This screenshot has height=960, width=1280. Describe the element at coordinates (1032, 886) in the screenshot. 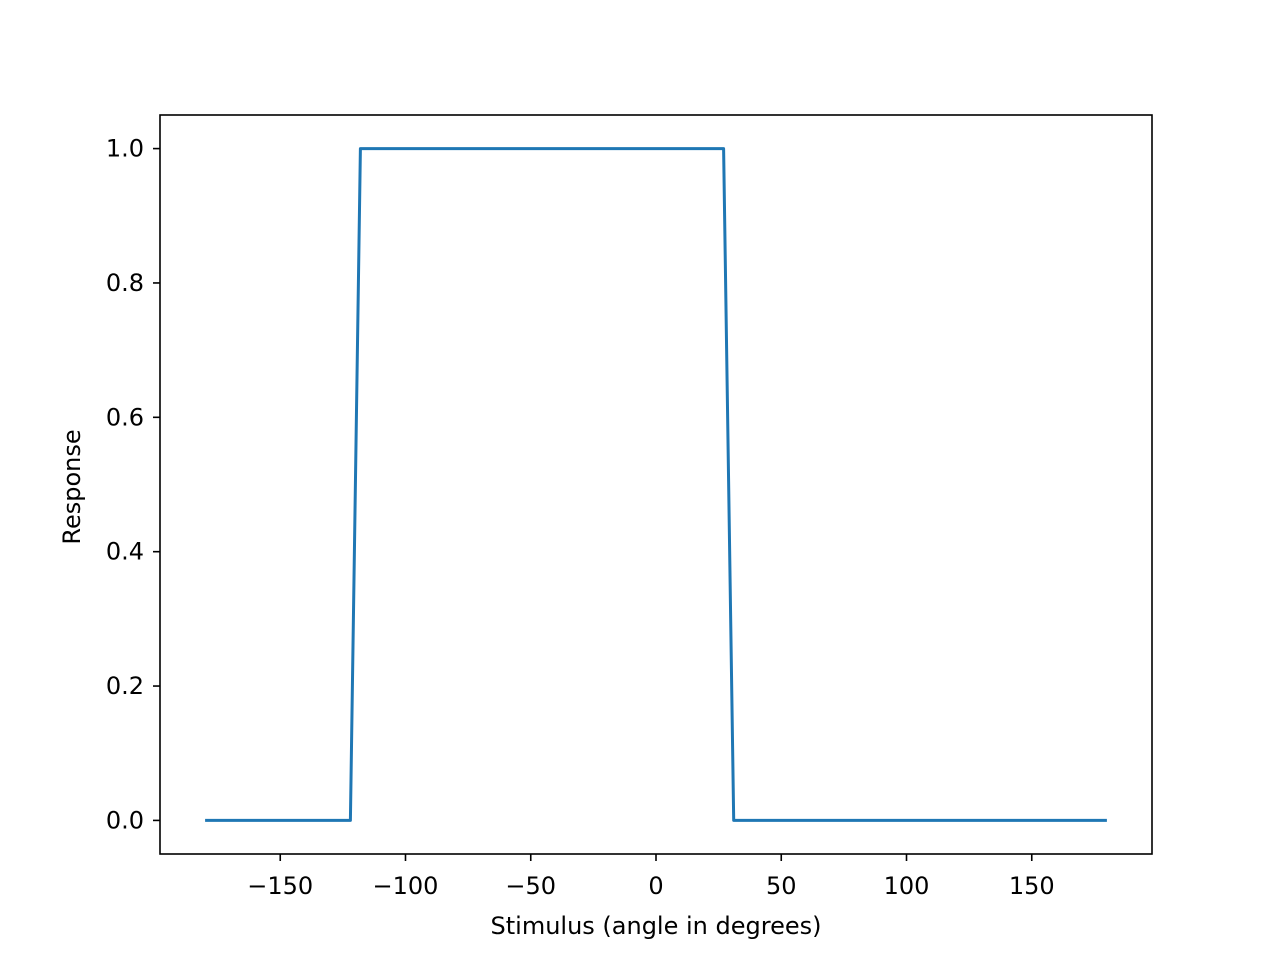

I see `x-tick-label: 150` at that location.